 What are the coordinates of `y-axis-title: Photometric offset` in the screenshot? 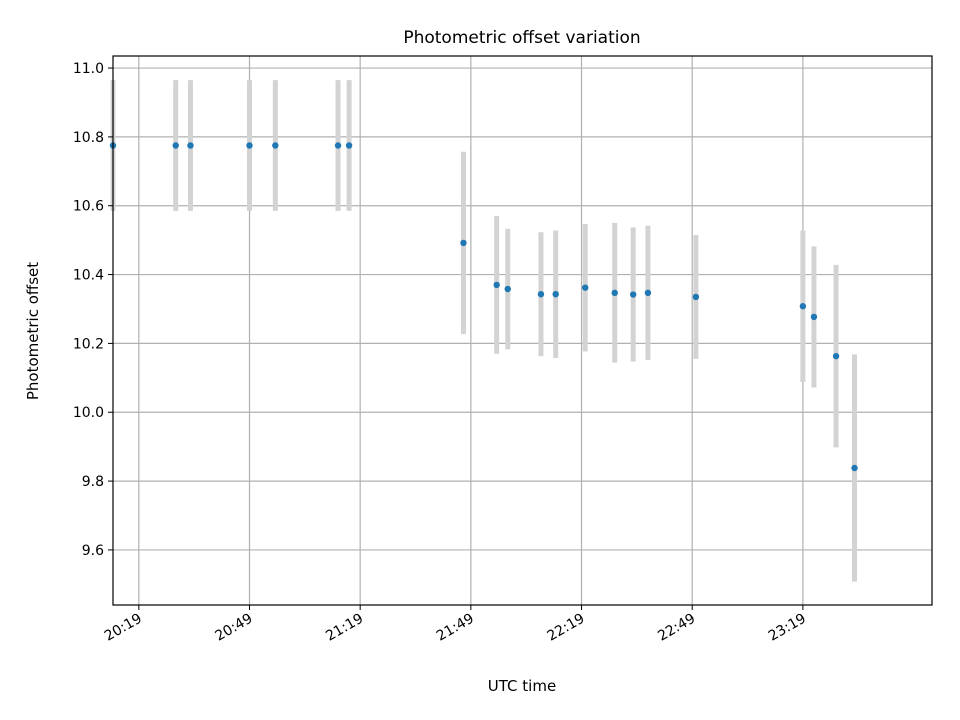 It's located at (33, 331).